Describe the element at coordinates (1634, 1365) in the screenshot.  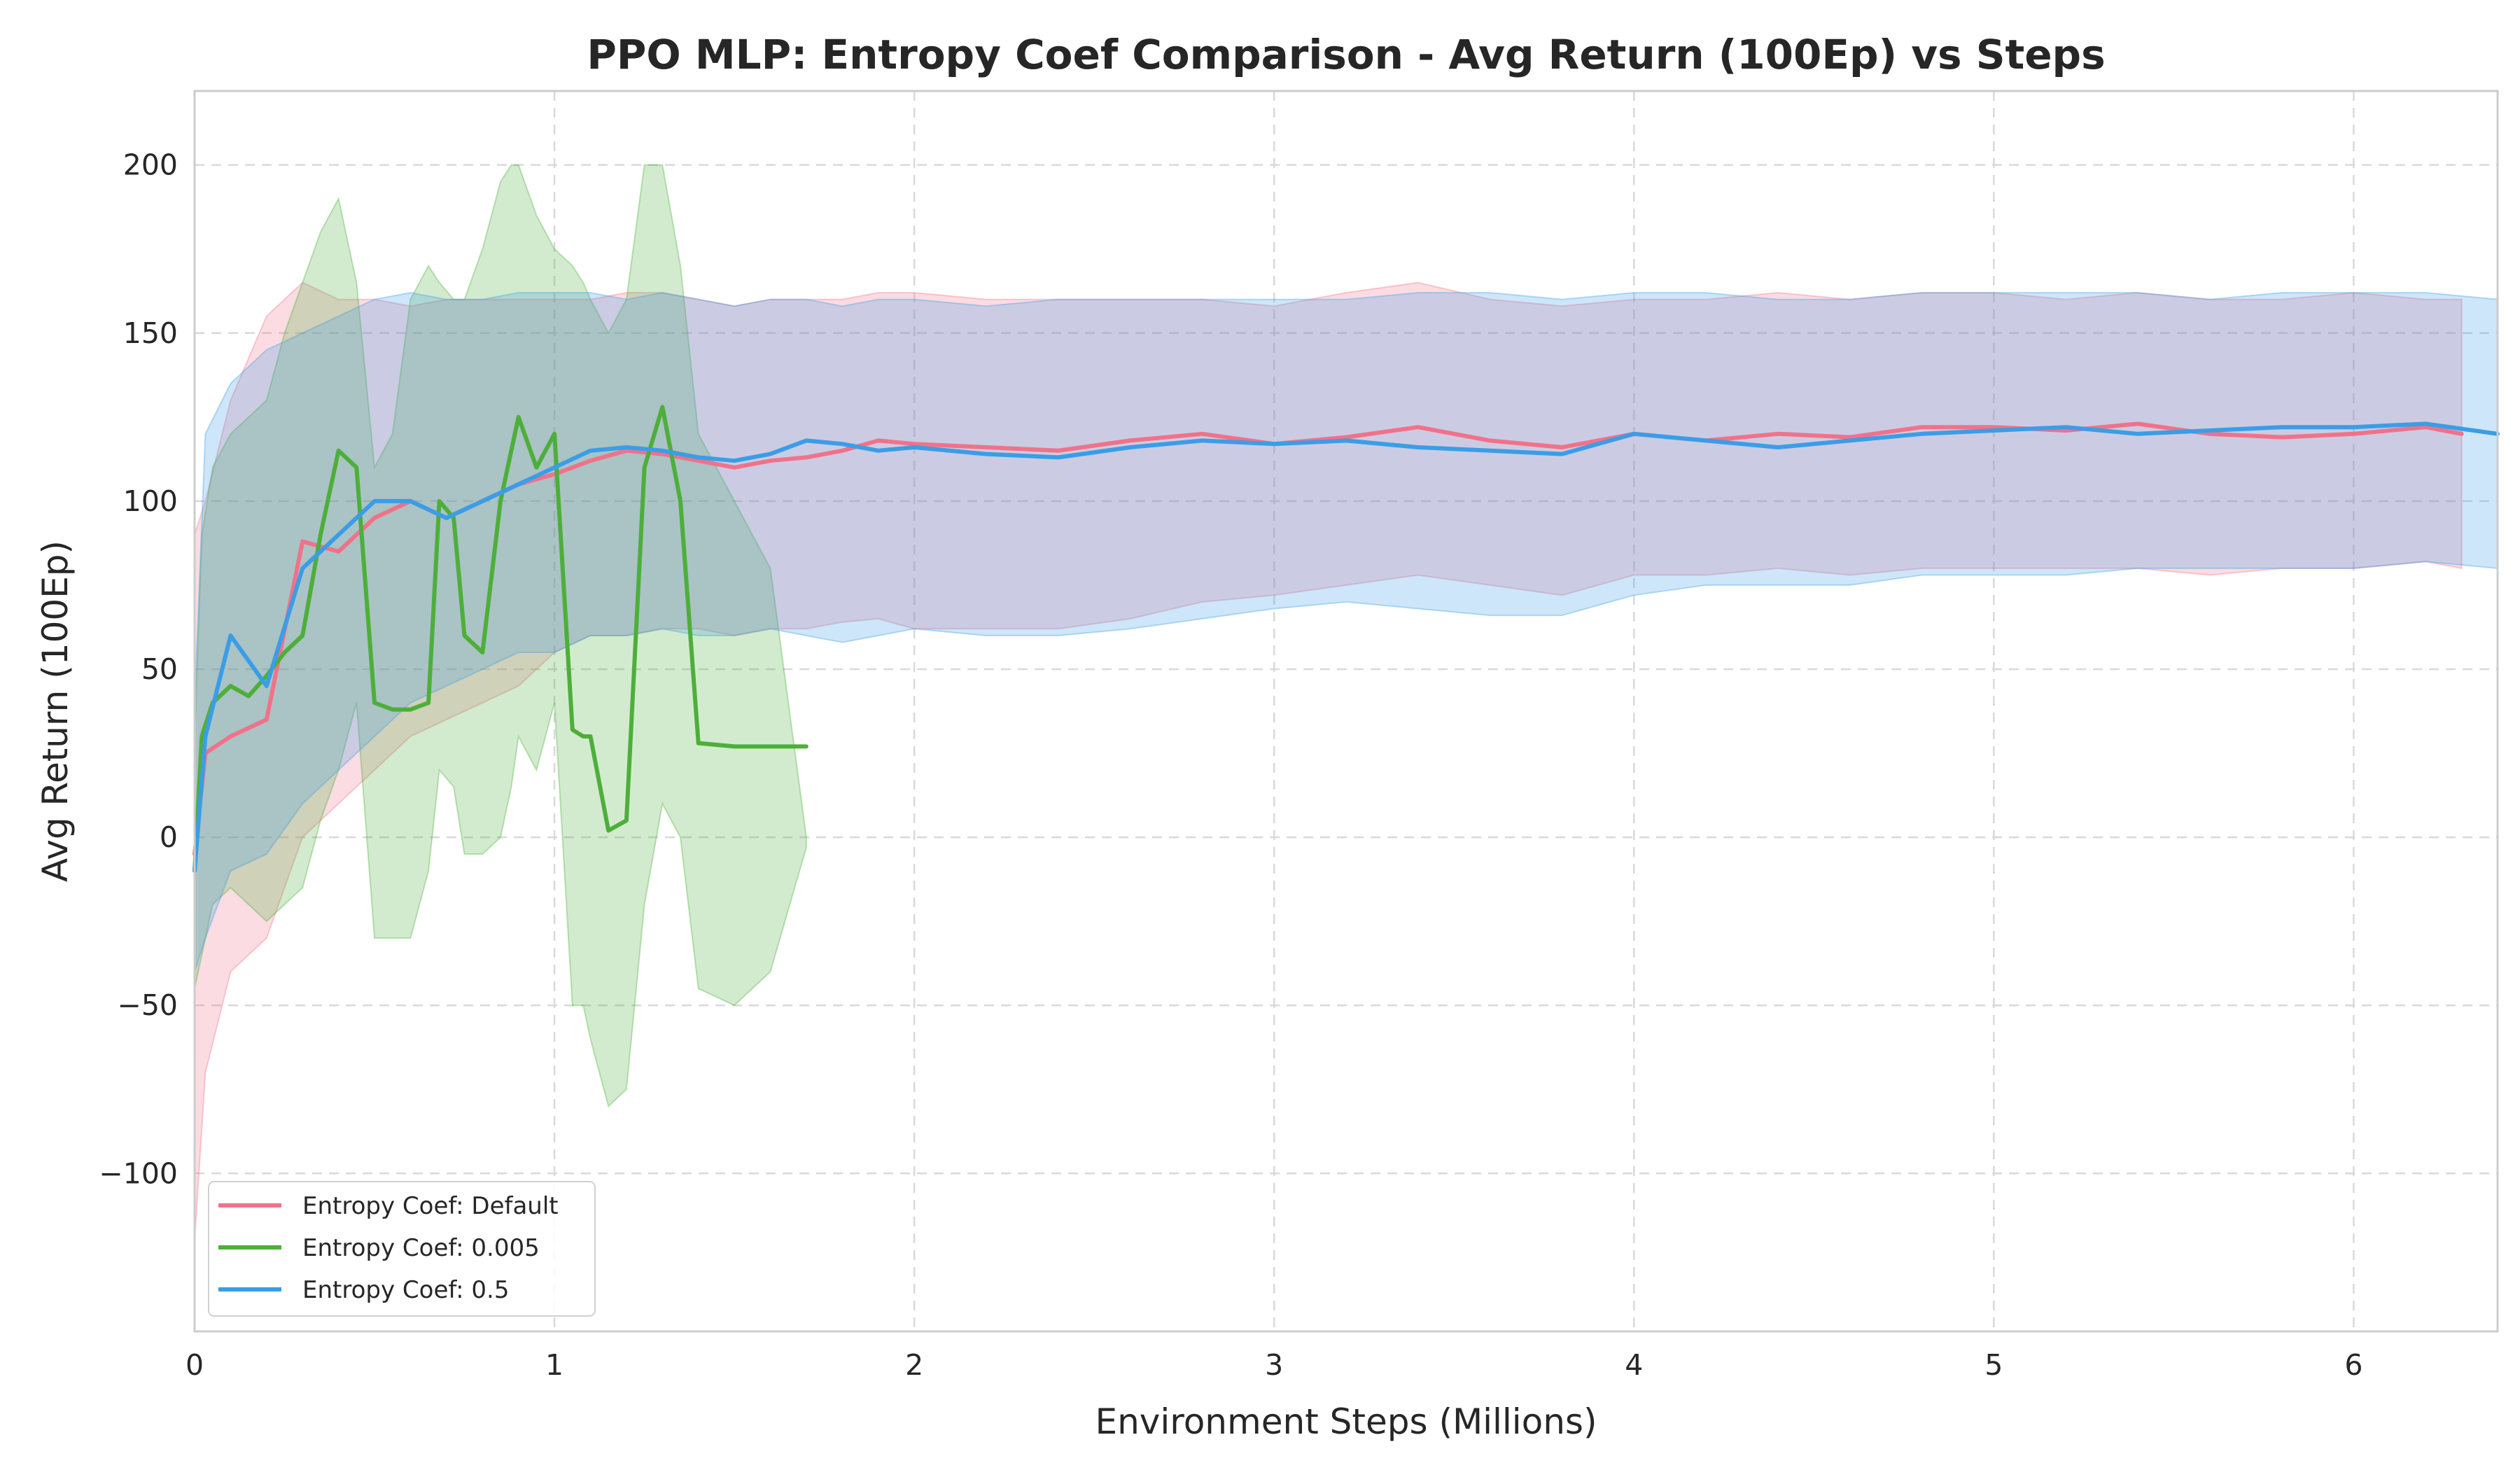
I see `x-tick-label: 4` at that location.